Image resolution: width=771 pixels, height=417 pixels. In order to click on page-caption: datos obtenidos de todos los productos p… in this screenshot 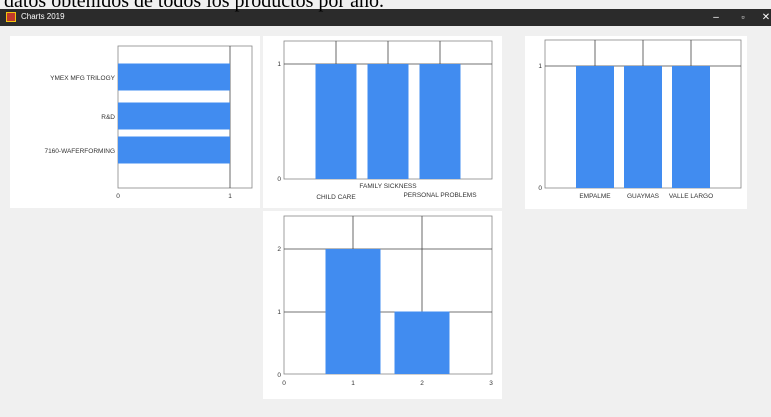, I will do `click(194, 6)`.